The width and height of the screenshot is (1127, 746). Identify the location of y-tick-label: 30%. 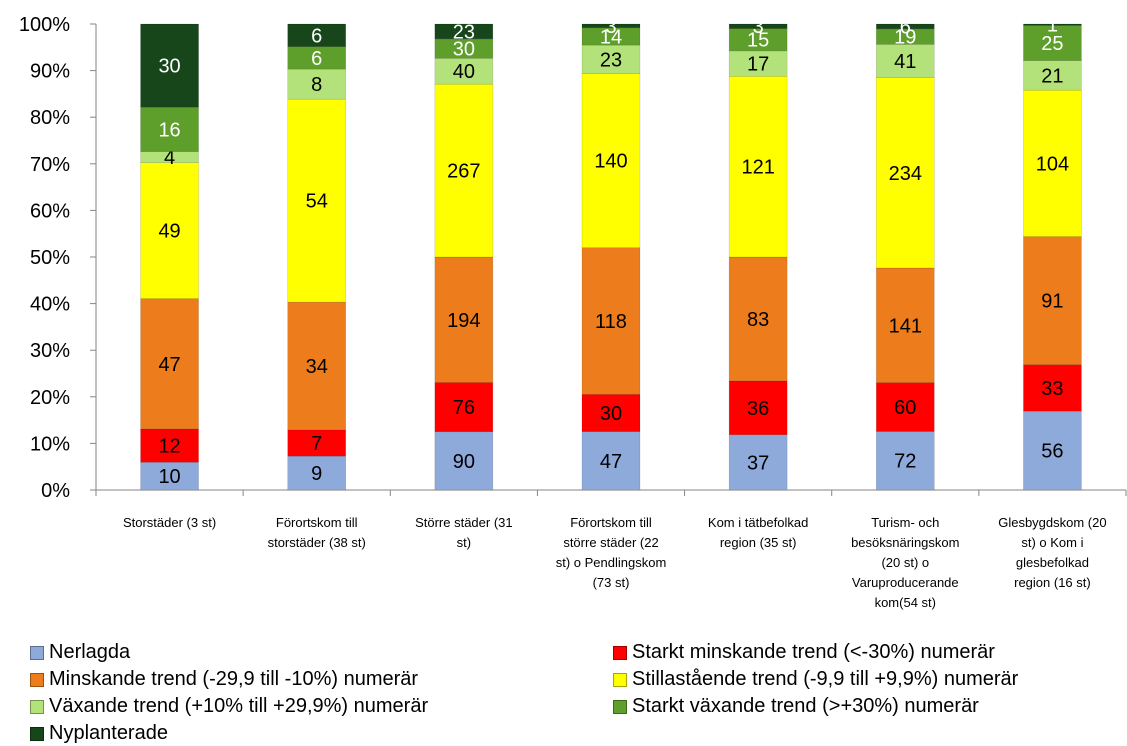
(50, 351).